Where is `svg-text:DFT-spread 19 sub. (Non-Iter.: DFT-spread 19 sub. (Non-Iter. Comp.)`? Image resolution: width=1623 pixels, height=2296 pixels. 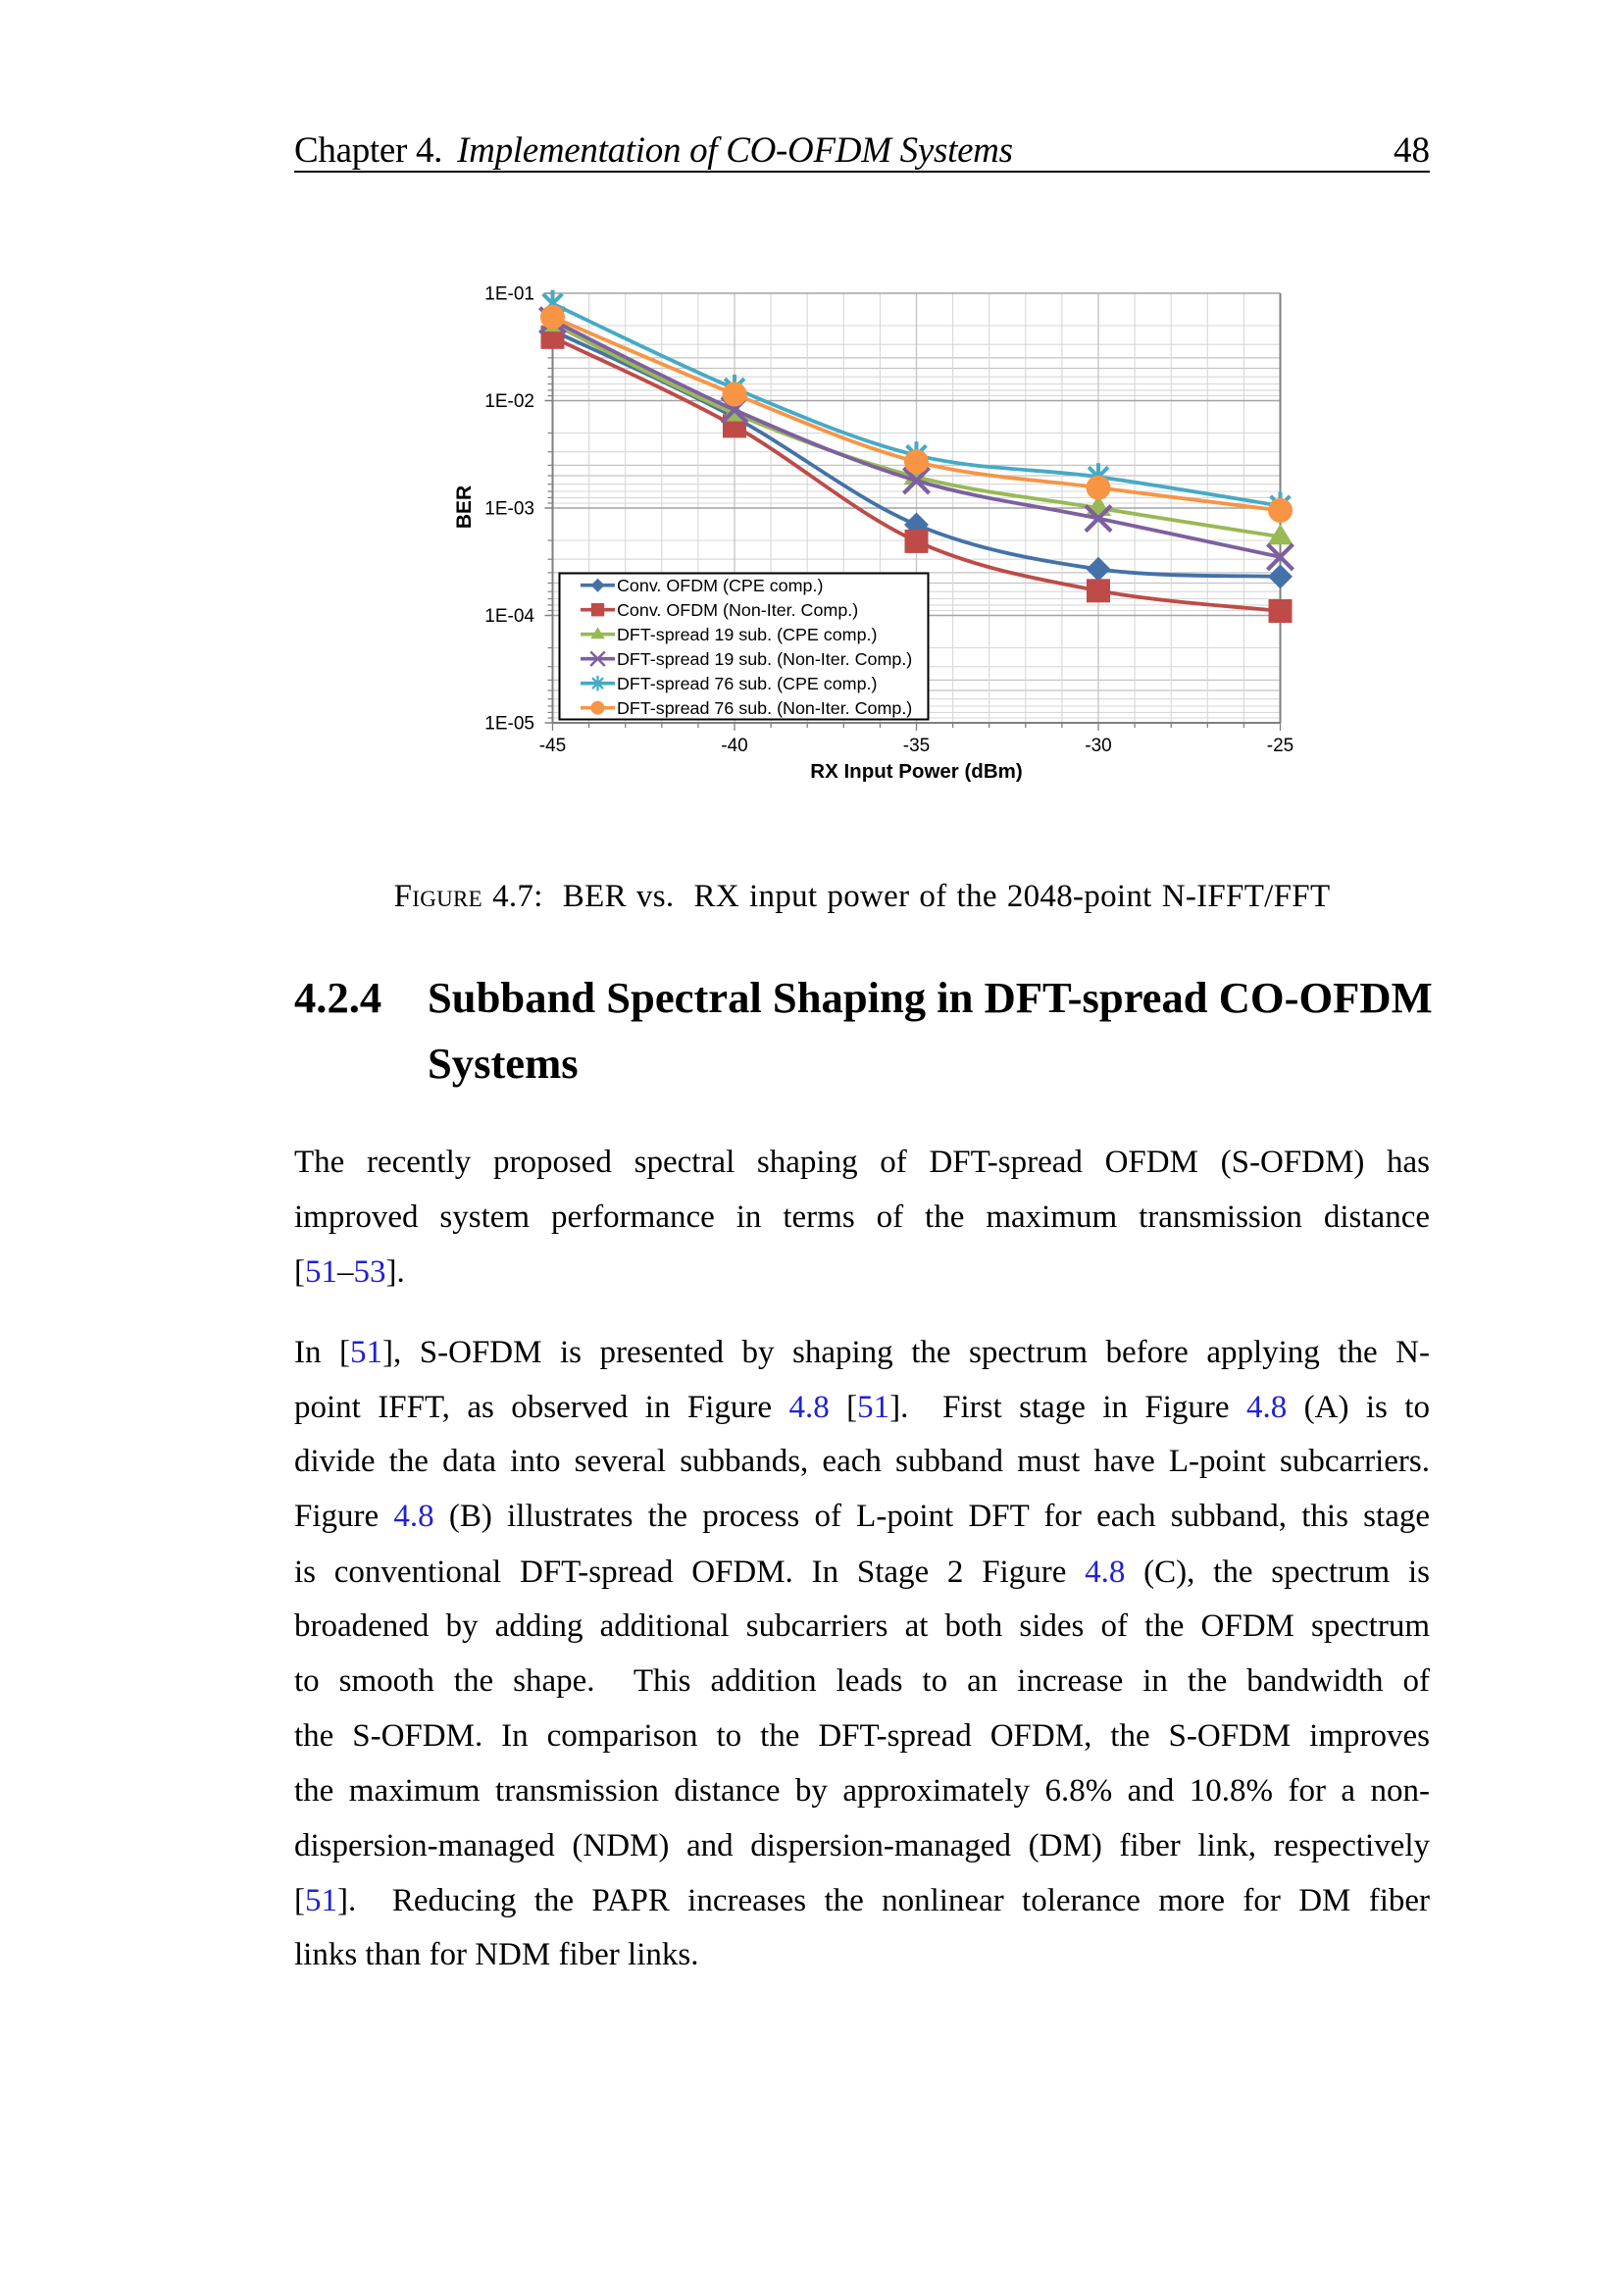
svg-text:DFT-spread 19 sub. (Non-Iter.: DFT-spread 19 sub. (Non-Iter. Comp.) is located at coordinates (765, 659).